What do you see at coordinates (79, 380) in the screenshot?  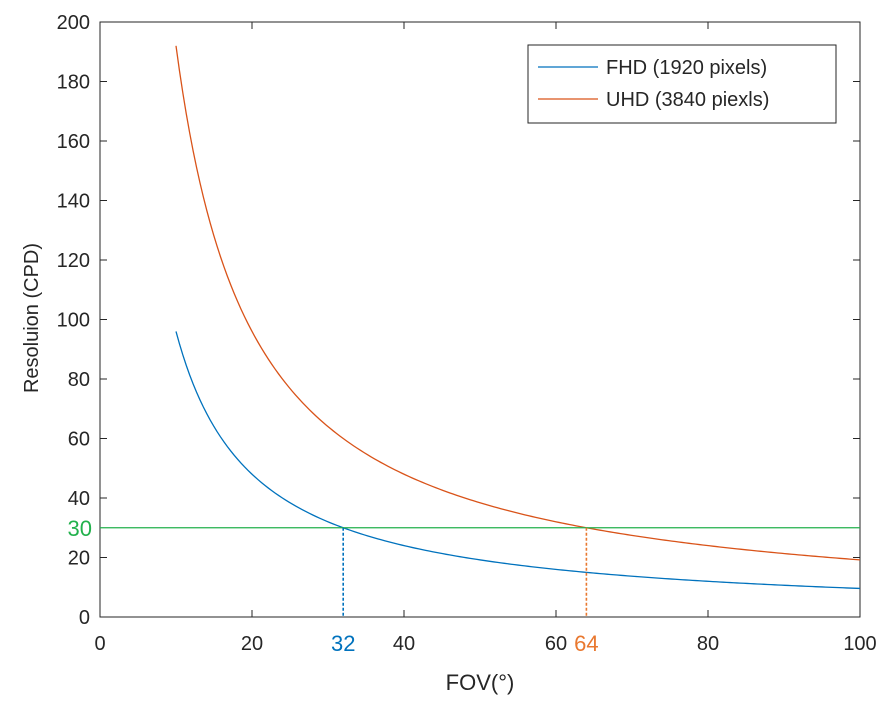 I see `y-tick-label: 80` at bounding box center [79, 380].